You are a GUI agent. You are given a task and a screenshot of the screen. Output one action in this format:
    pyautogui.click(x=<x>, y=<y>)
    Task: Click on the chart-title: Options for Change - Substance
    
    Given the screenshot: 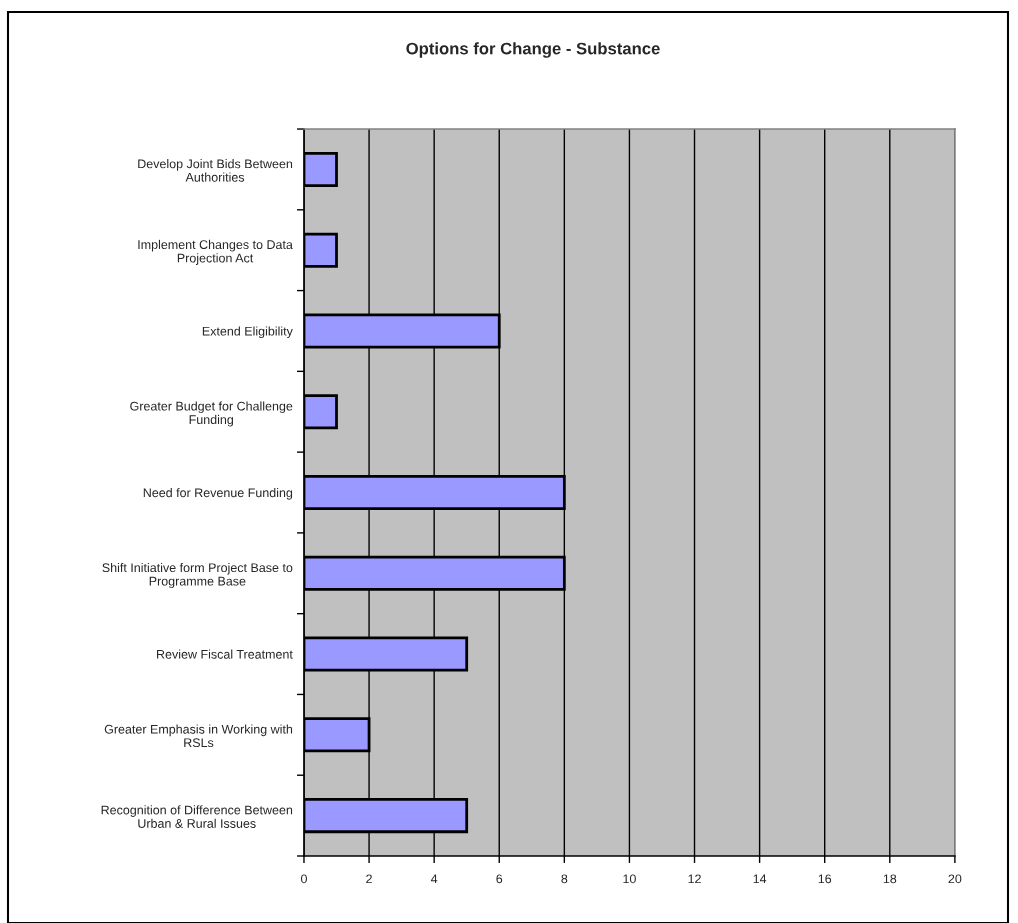 What is the action you would take?
    pyautogui.click(x=533, y=50)
    